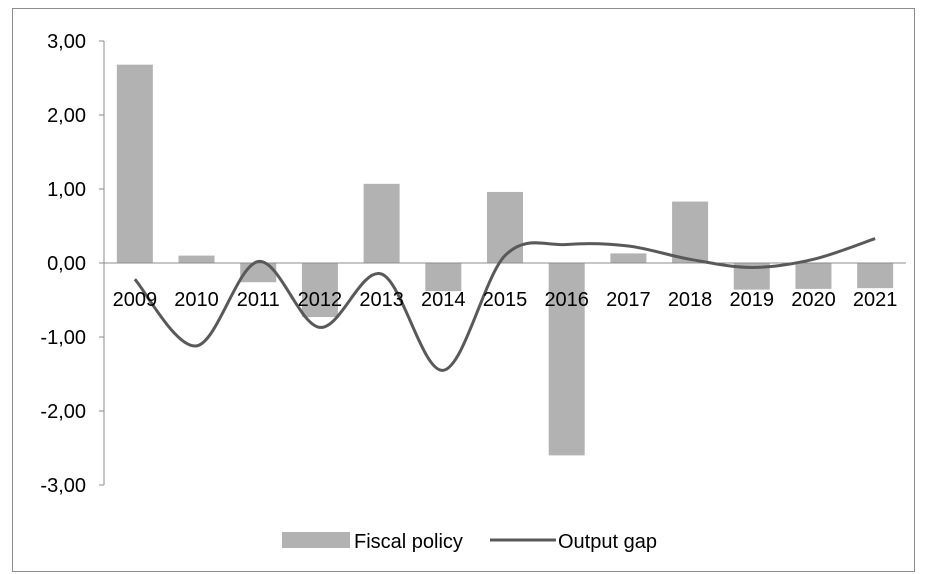 Image resolution: width=928 pixels, height=574 pixels. I want to click on y-tick-label: 2,00, so click(66, 116).